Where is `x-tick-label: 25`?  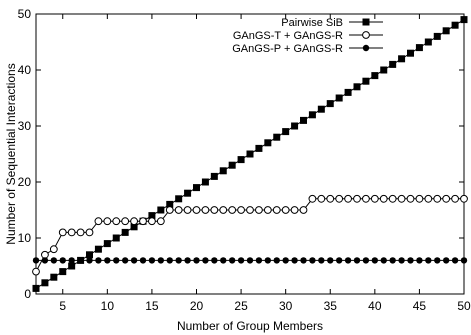 x-tick-label: 25 is located at coordinates (241, 306).